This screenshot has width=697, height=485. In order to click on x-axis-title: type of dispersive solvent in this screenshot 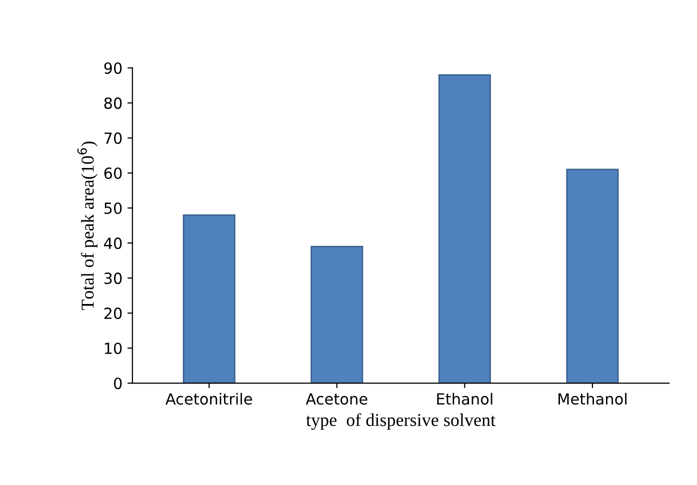, I will do `click(401, 421)`.